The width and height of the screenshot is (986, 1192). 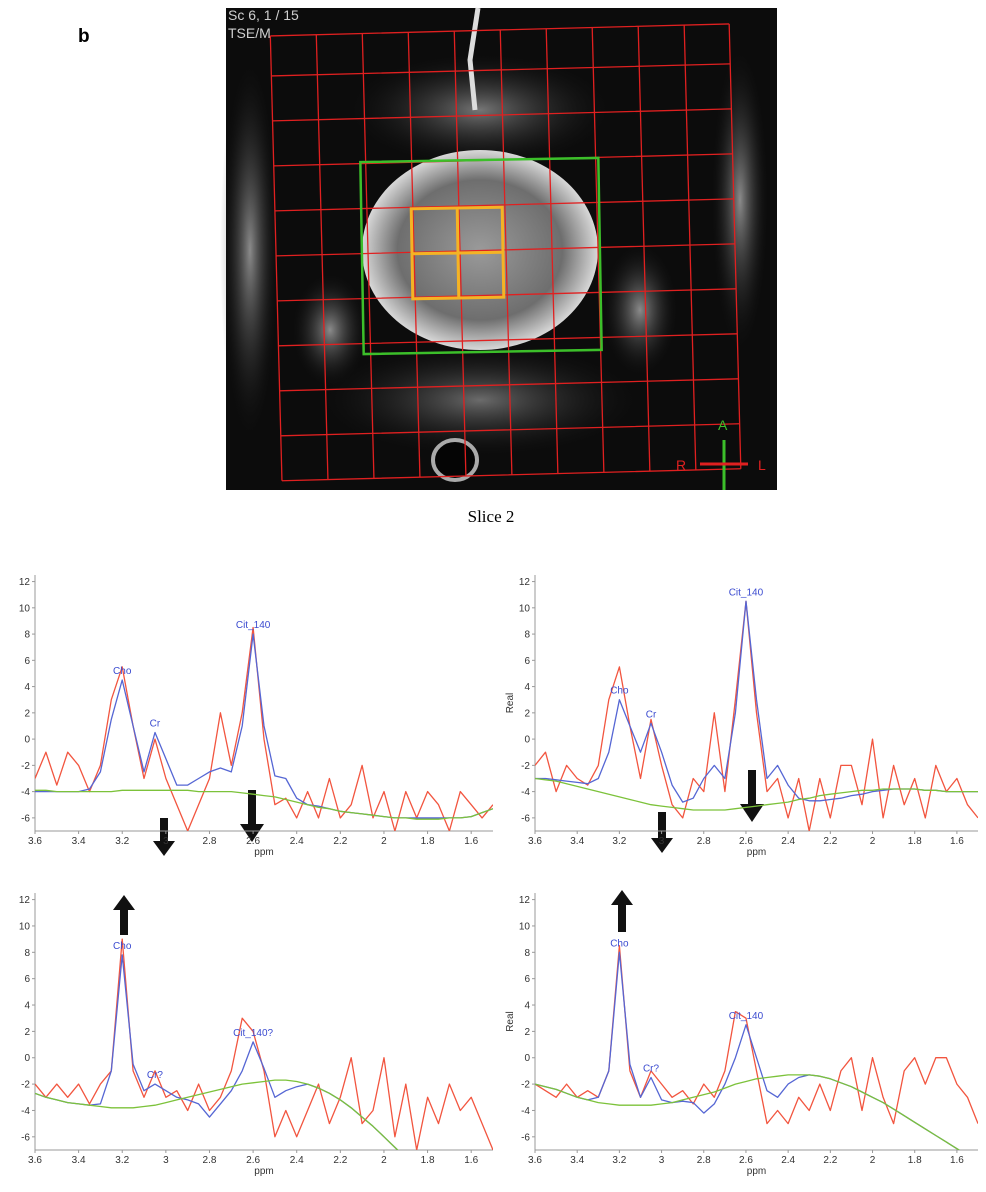 I want to click on caption: Slice 2, so click(x=491, y=516).